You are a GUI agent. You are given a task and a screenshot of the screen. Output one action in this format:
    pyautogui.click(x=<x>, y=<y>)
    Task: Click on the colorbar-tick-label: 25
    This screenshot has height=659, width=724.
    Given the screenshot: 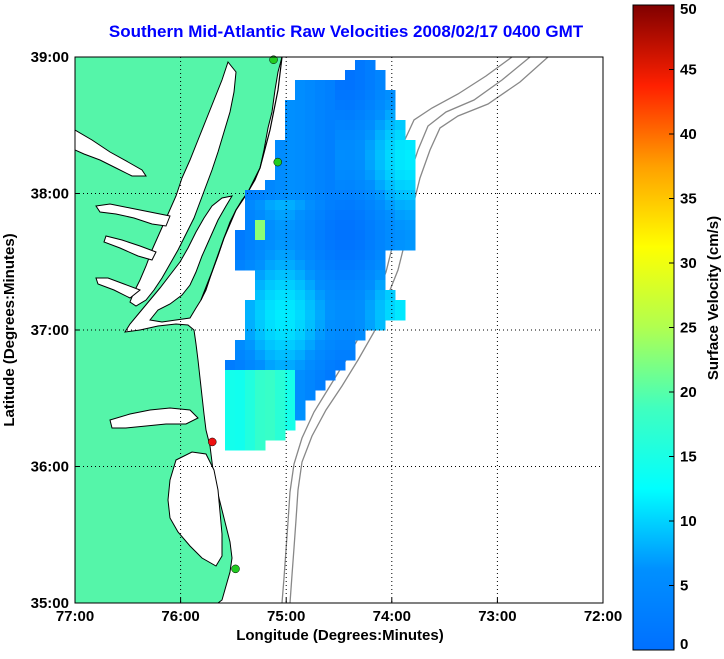 What is the action you would take?
    pyautogui.click(x=688, y=328)
    